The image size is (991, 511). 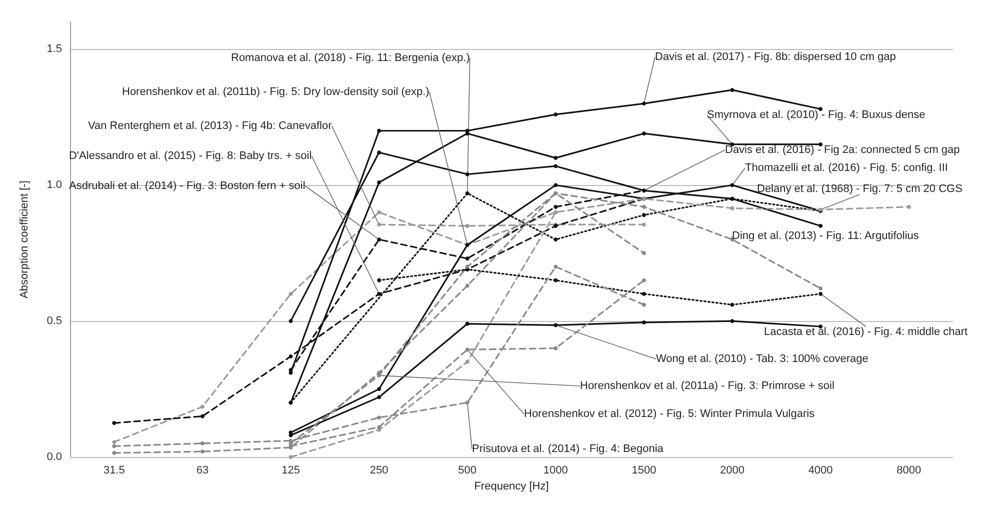 I want to click on y-tick-label: 0.5, so click(x=54, y=321).